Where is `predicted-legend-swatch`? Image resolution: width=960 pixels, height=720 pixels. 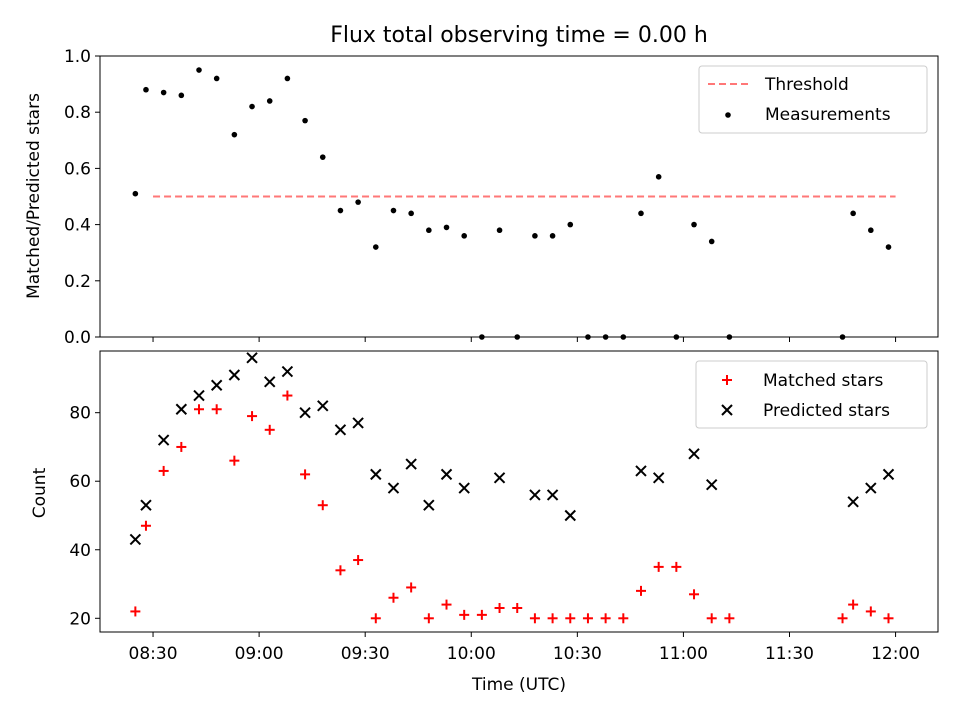 predicted-legend-swatch is located at coordinates (727, 410).